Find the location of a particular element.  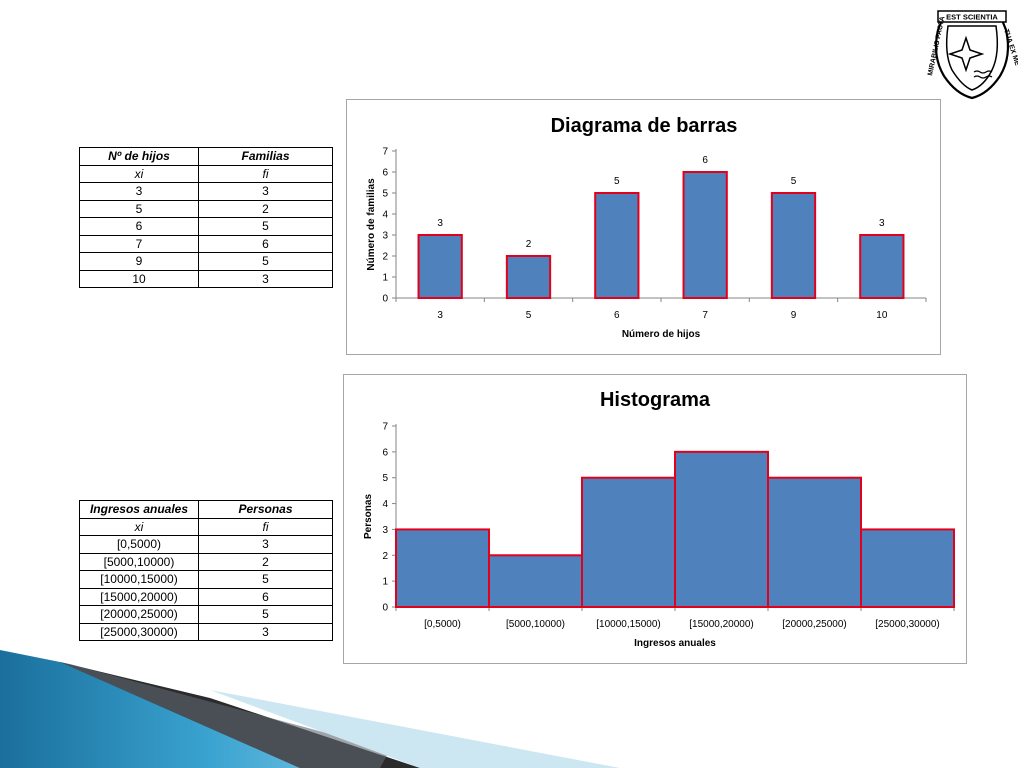

table-header-cell: Ingresos anuales is located at coordinates (139, 509).